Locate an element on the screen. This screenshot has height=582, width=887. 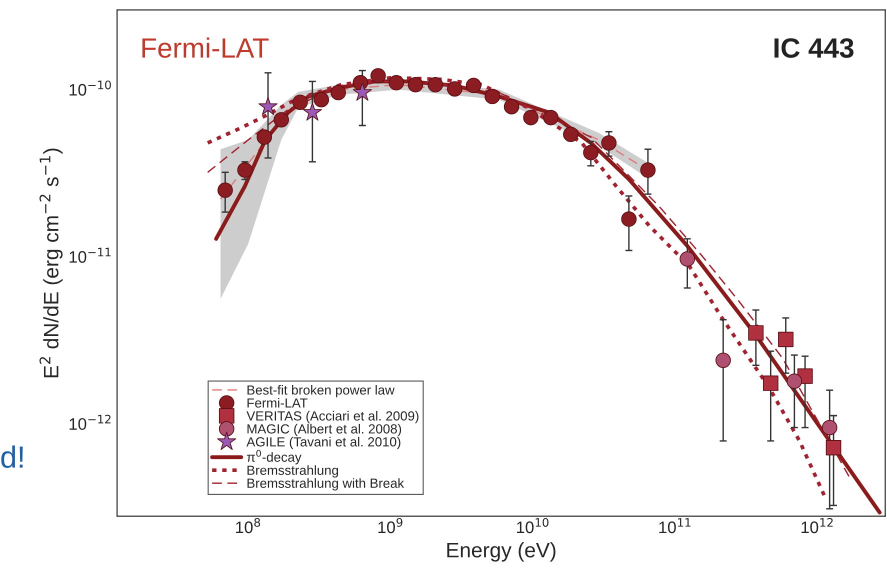
legend-label: Fermi-LAT is located at coordinates (278, 403).